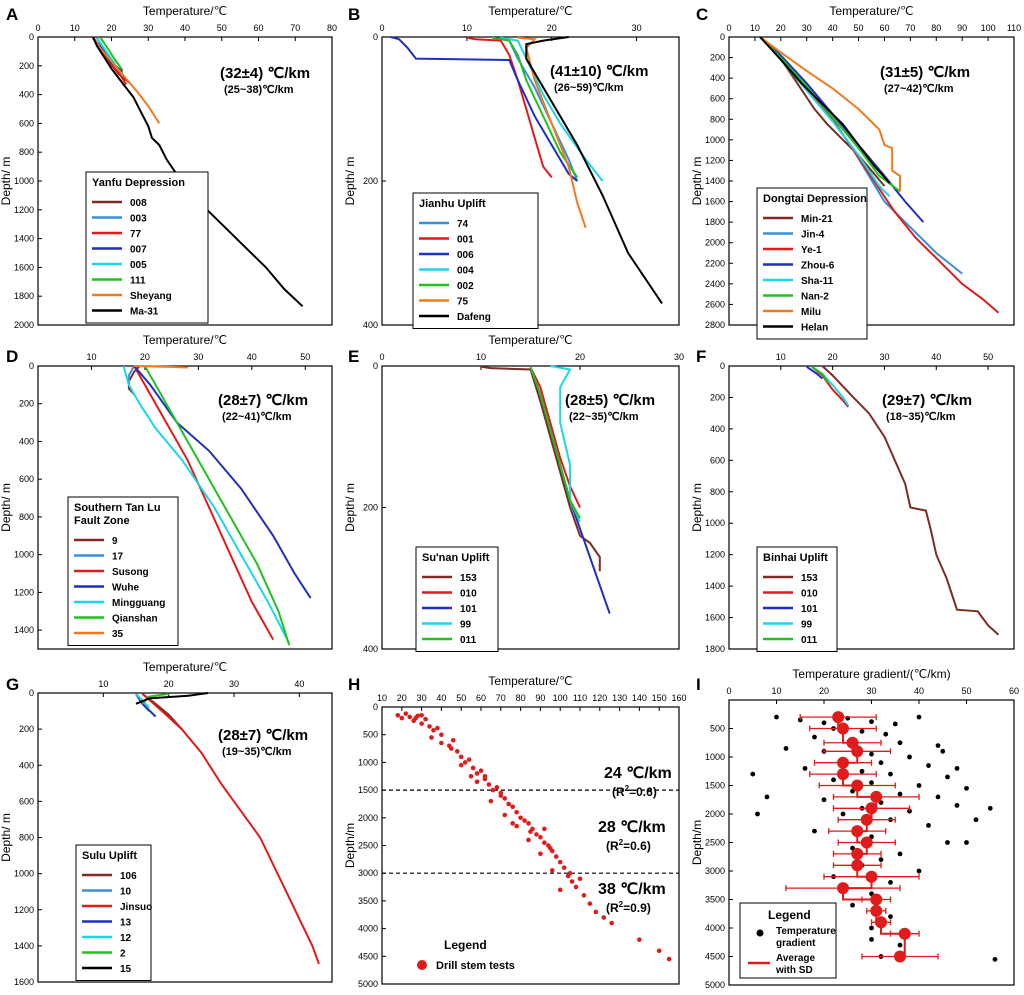  What do you see at coordinates (123, 954) in the screenshot?
I see `legend-entry: 2` at bounding box center [123, 954].